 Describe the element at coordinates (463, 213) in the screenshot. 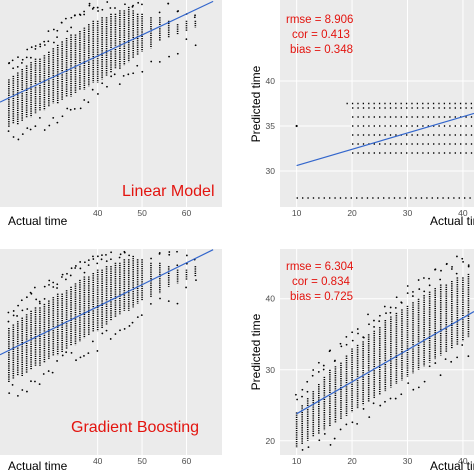

I see `x-tick-label: 40` at that location.